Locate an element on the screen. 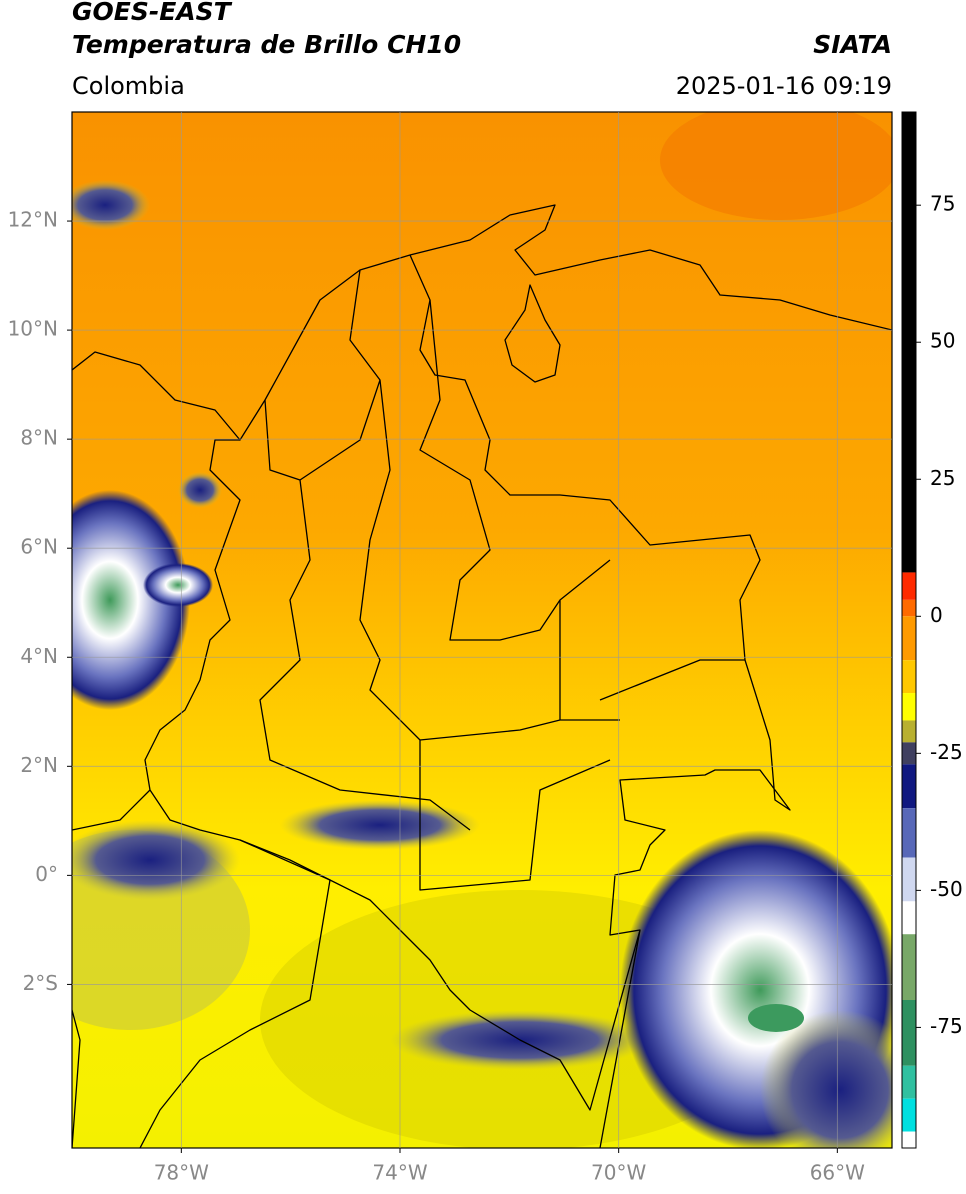  colorbar-tick-label: -75 is located at coordinates (946, 1026).